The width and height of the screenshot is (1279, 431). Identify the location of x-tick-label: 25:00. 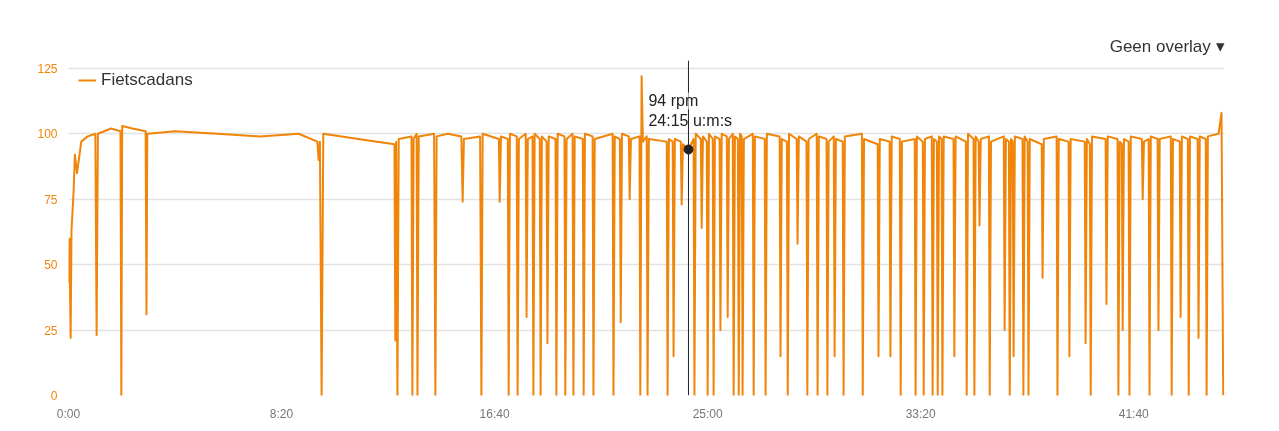
(707, 413).